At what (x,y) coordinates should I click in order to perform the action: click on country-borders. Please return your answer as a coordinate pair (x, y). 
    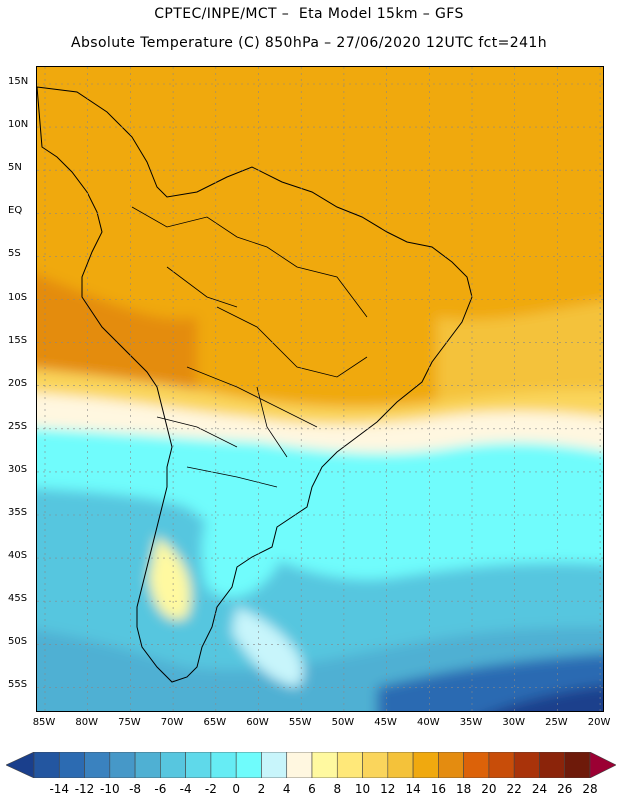
    Looking at the image, I should click on (249, 347).